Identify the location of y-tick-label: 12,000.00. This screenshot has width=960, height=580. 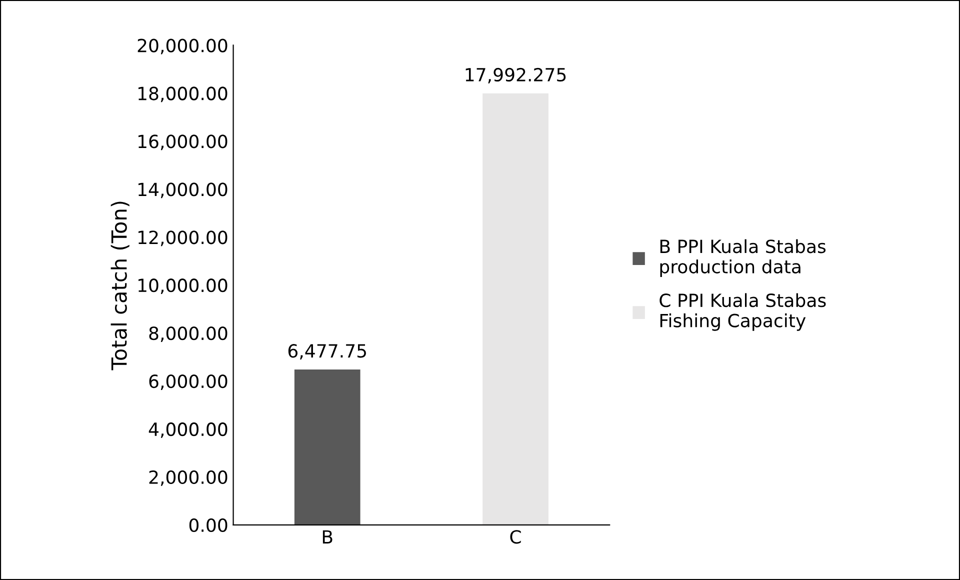
(183, 238).